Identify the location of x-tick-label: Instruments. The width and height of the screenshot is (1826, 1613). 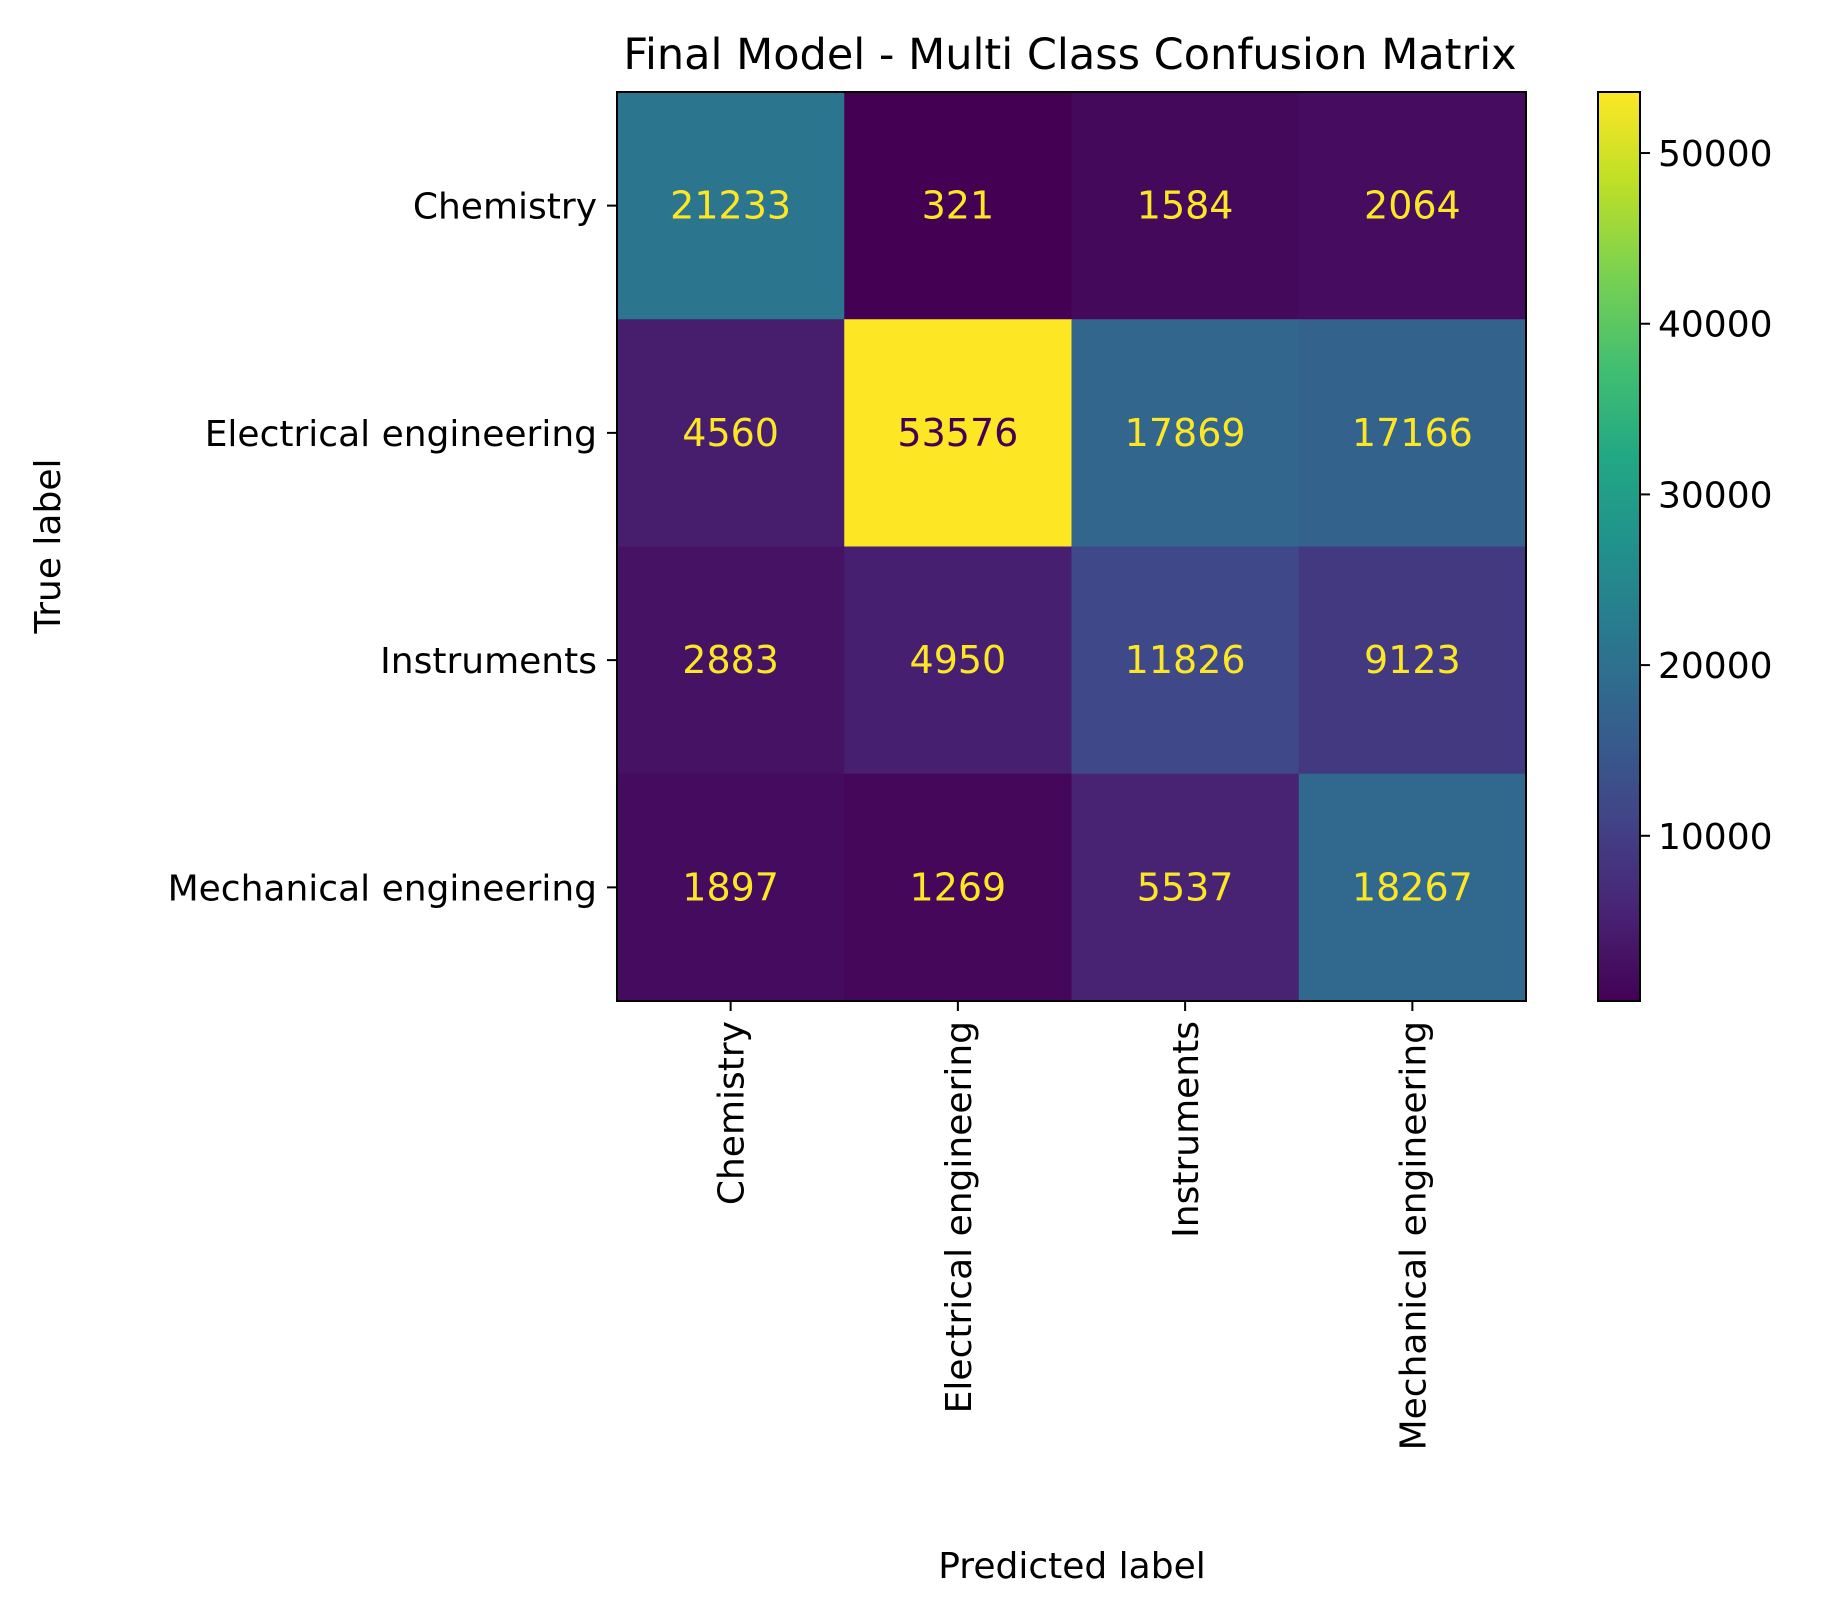
(1186, 1129).